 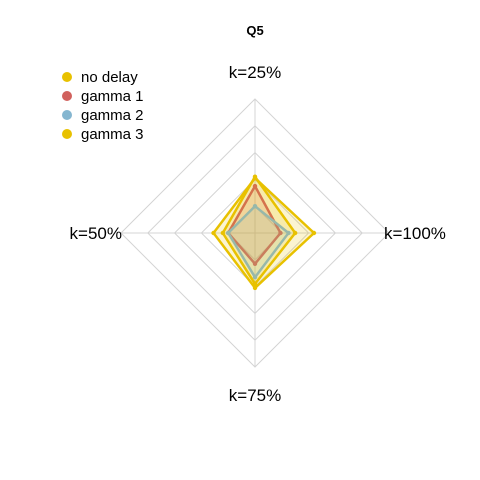 What do you see at coordinates (255, 395) in the screenshot?
I see `axis-label: k=75%` at bounding box center [255, 395].